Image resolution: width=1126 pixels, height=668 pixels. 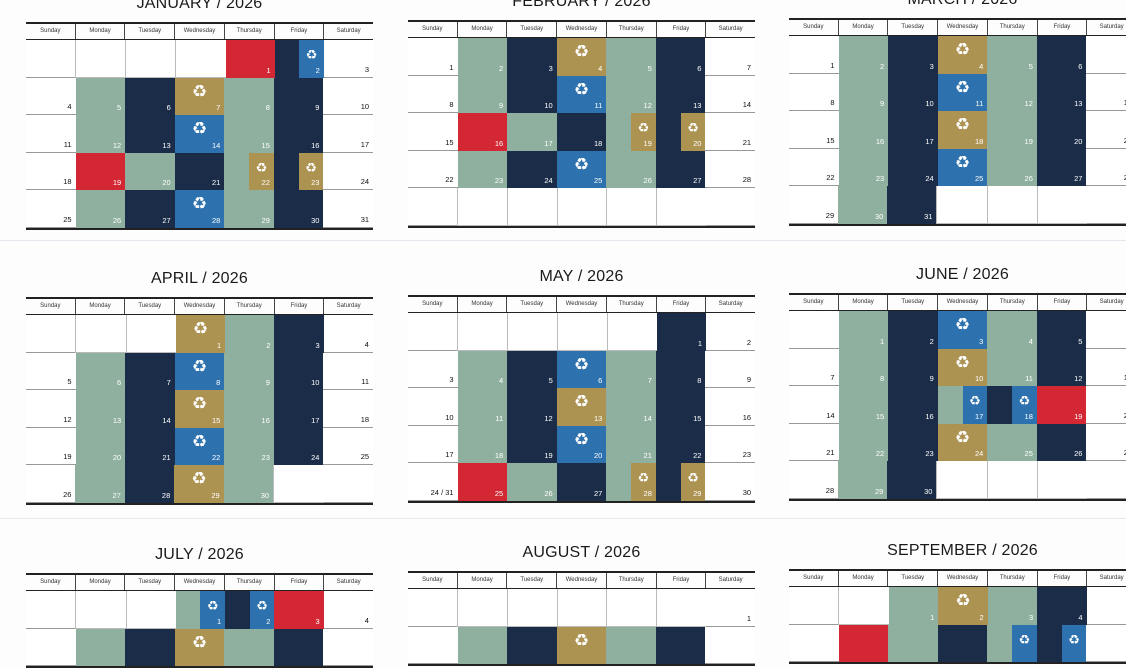 What do you see at coordinates (298, 446) in the screenshot?
I see `day-cell: 24` at bounding box center [298, 446].